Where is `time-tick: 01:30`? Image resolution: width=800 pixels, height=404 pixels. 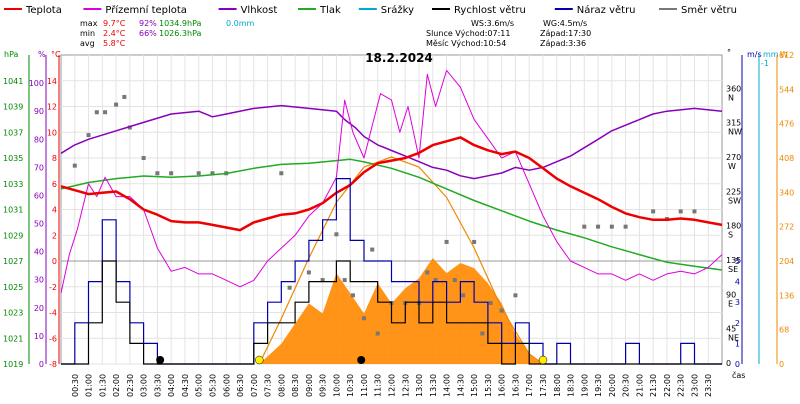 time-tick: 01:30 is located at coordinates (102, 385).